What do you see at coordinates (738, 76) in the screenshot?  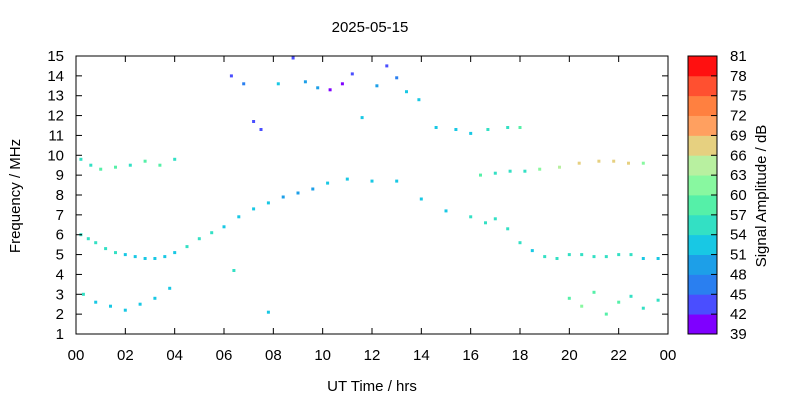 I see `colorbar-tick-label: 78` at bounding box center [738, 76].